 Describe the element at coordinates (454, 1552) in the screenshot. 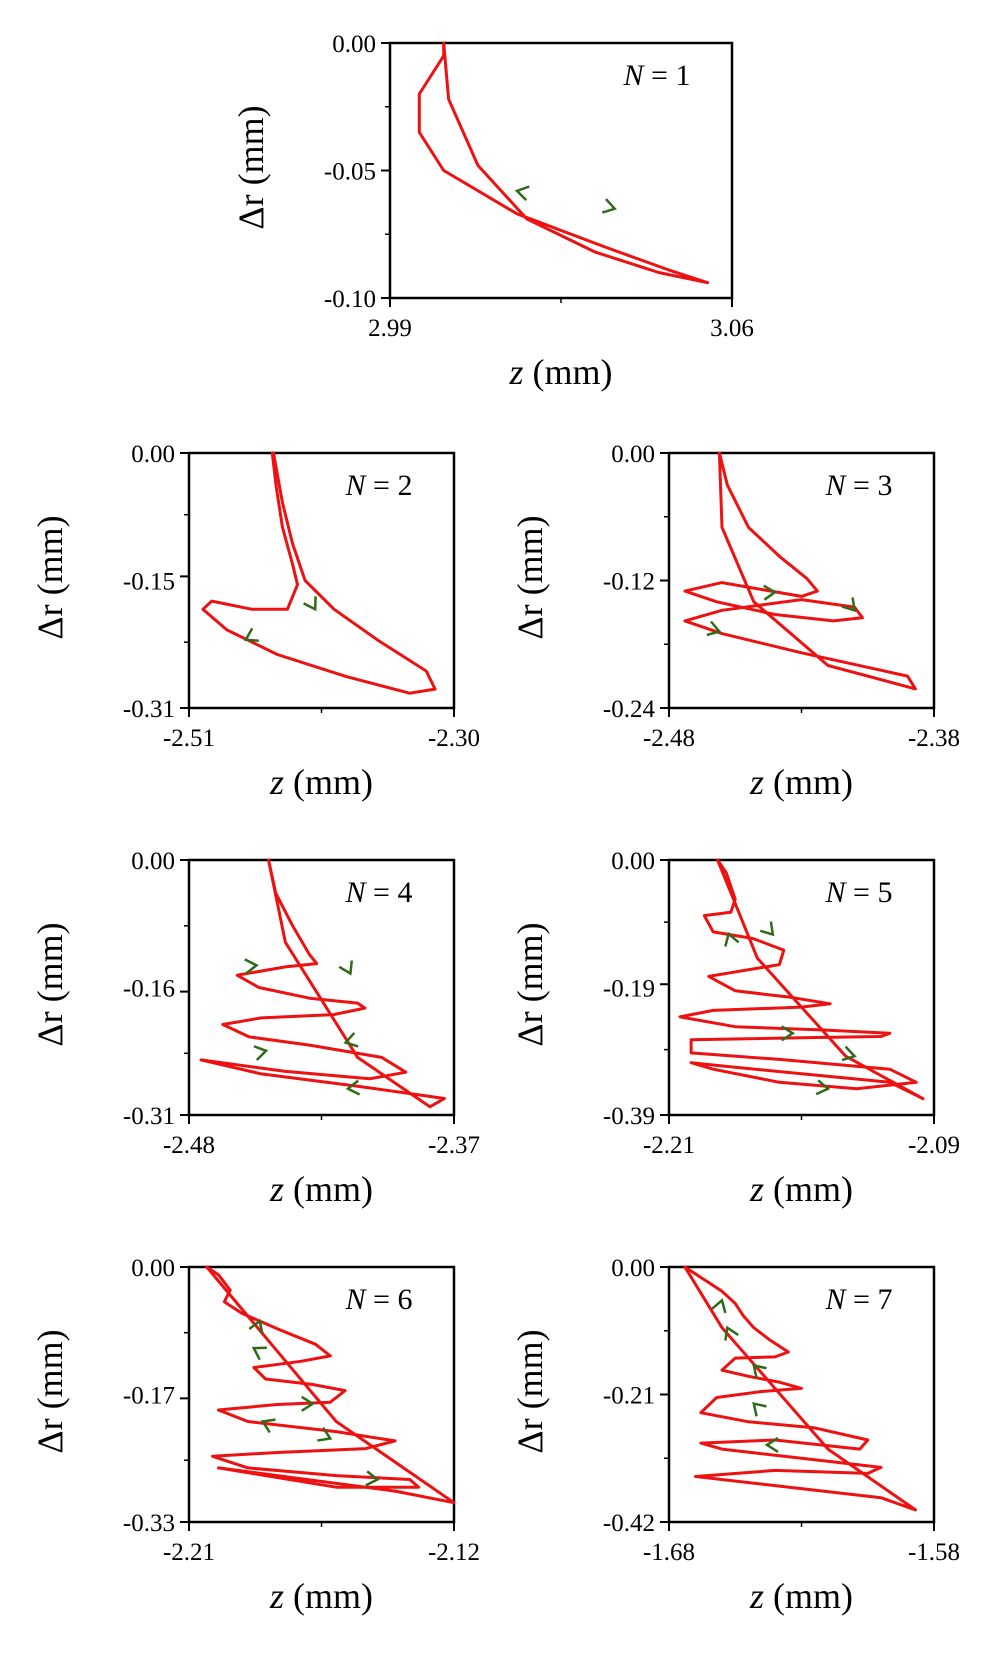

I see `x-tick-label-max: -2.12` at that location.